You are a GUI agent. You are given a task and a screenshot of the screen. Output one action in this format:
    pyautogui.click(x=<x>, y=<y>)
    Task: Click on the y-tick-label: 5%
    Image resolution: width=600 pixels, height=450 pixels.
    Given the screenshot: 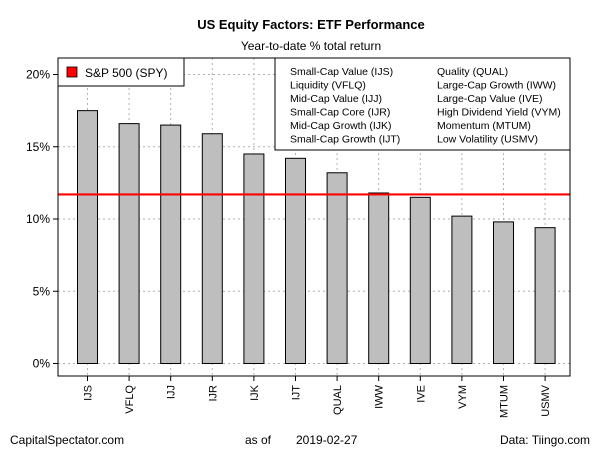 What is the action you would take?
    pyautogui.click(x=42, y=291)
    